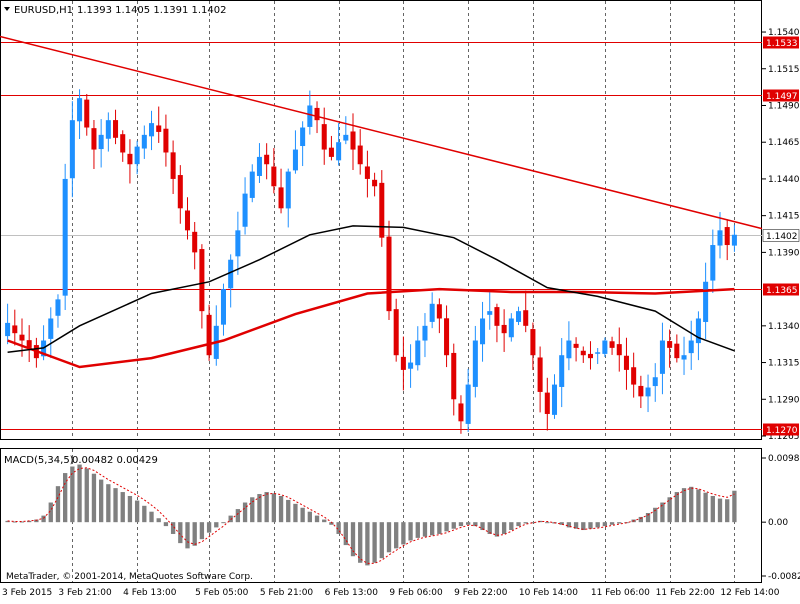 The image size is (800, 604). Describe the element at coordinates (150, 593) in the screenshot. I see `time-tick-label: 4 Feb 13:00` at that location.